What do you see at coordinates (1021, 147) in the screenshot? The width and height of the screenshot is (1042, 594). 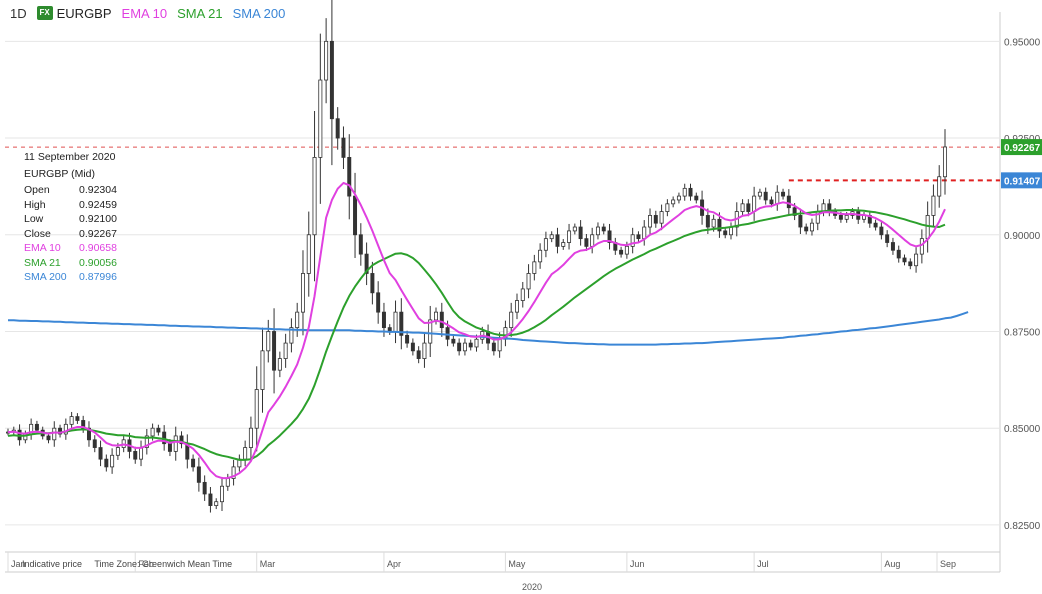 I see `price-tag-bg` at bounding box center [1021, 147].